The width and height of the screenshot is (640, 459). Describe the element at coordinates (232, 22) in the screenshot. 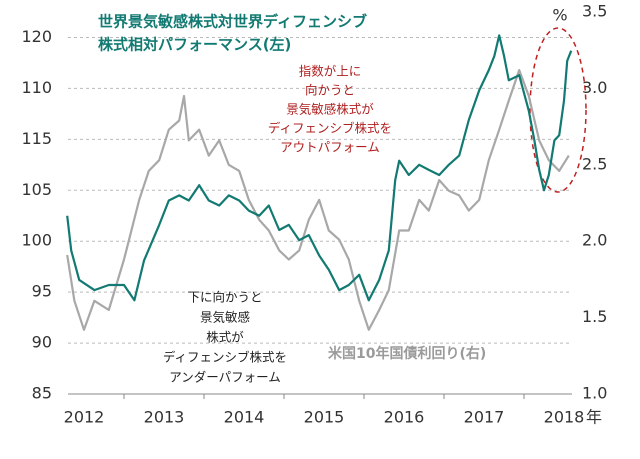

I see `chart-title: 世界景気敏感株式対世界ディフェンシブ` at that location.